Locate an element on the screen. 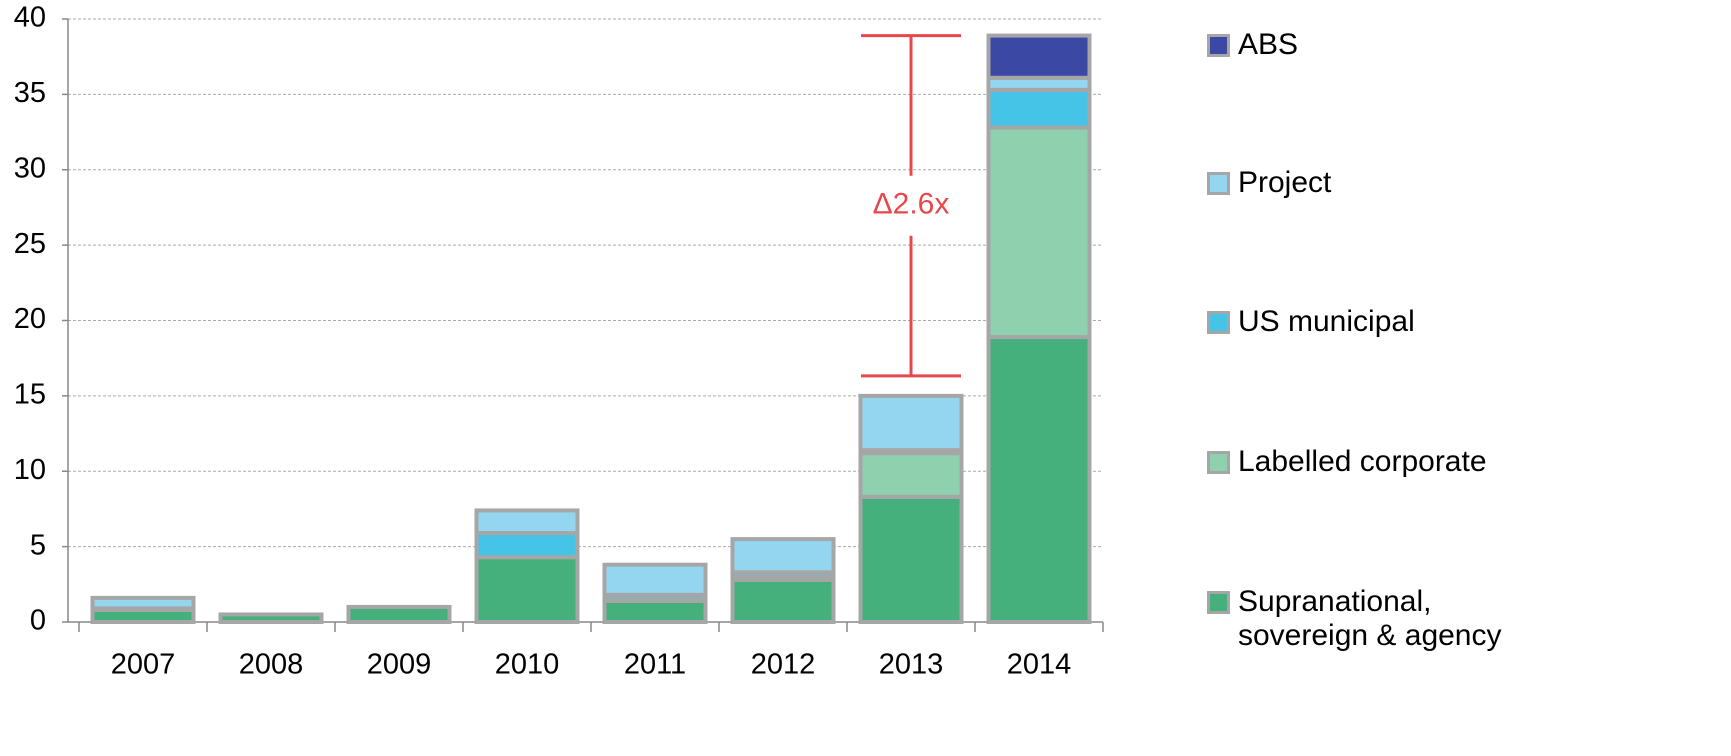  y-tick-label: 40 is located at coordinates (30, 18).